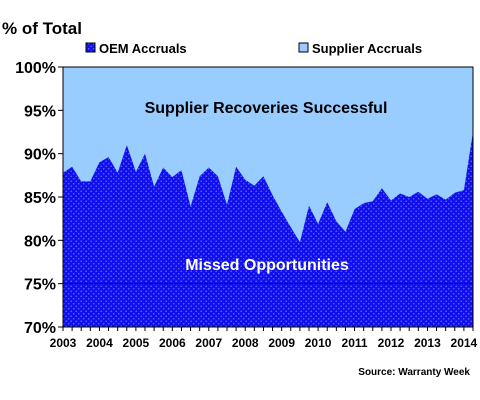 Image resolution: width=480 pixels, height=400 pixels. I want to click on x-tick-label: 2011, so click(355, 343).